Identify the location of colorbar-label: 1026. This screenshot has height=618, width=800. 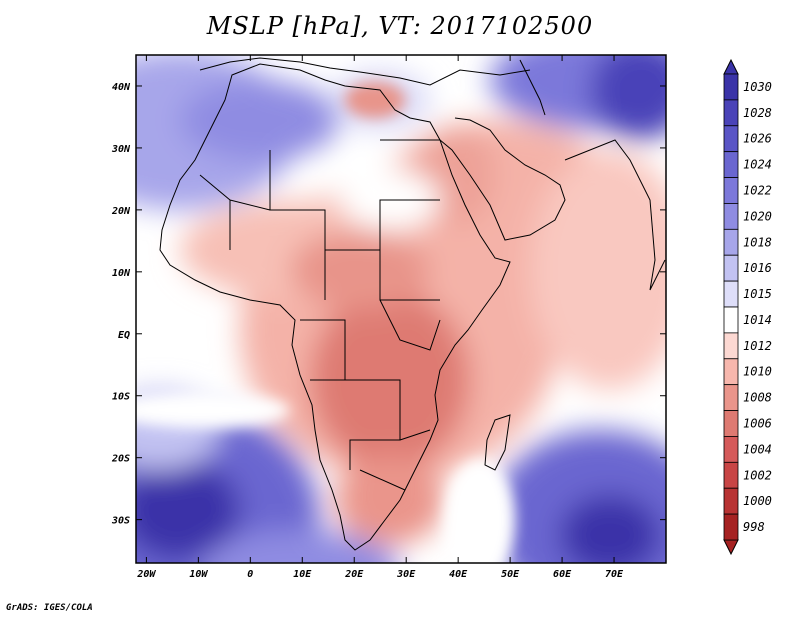
(757, 139).